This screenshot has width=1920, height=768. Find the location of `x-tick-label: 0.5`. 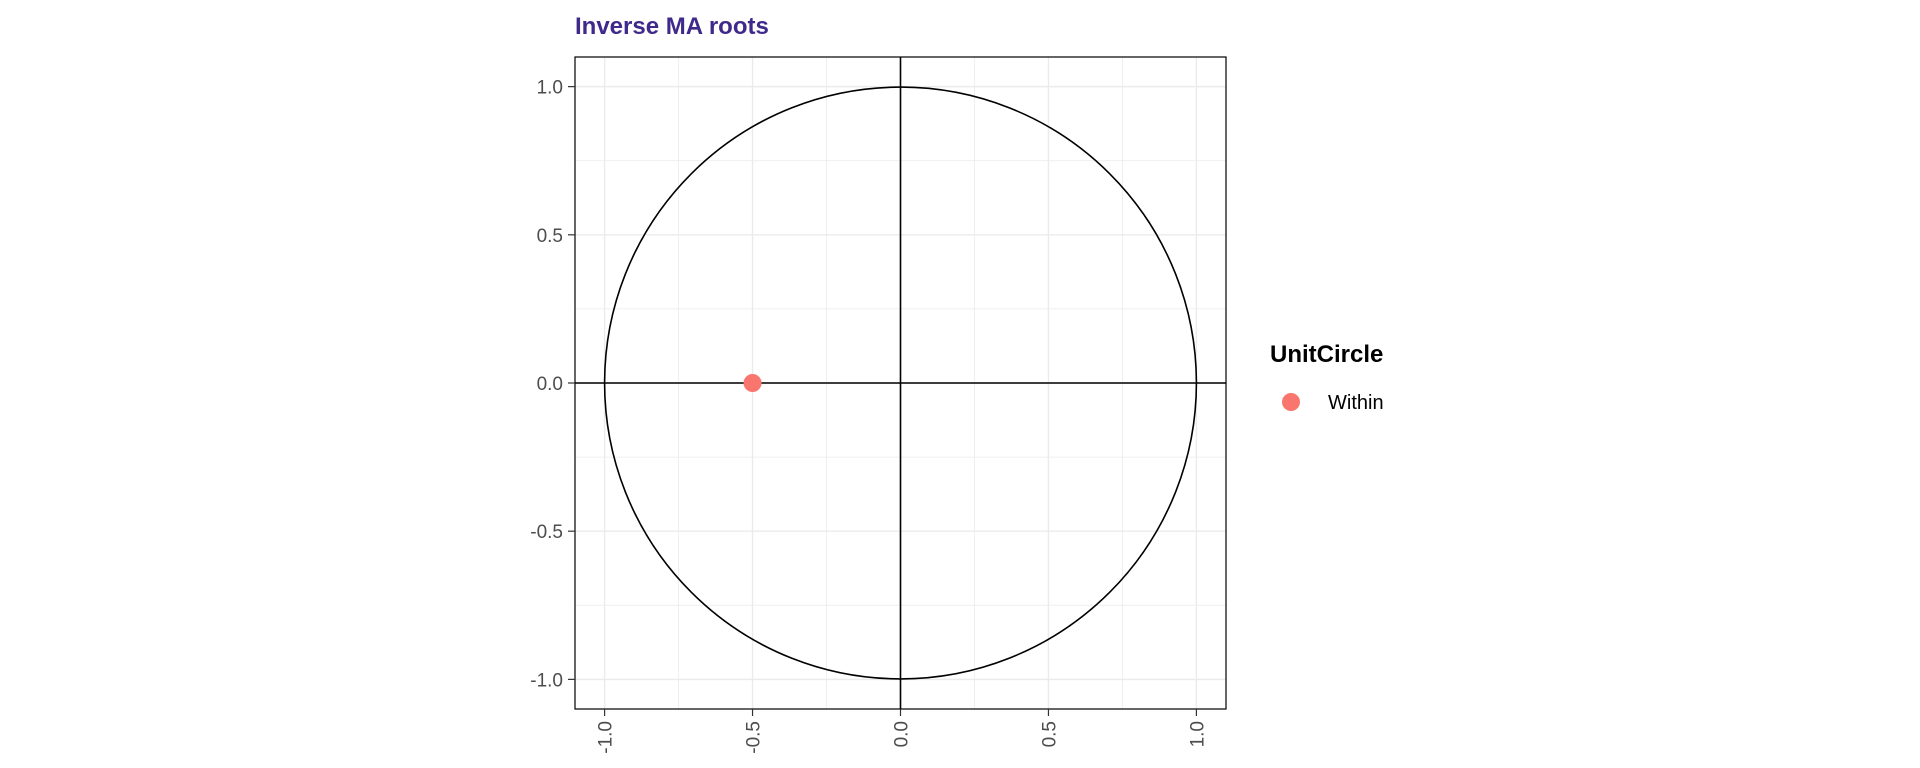

x-tick-label: 0.5 is located at coordinates (1049, 734).